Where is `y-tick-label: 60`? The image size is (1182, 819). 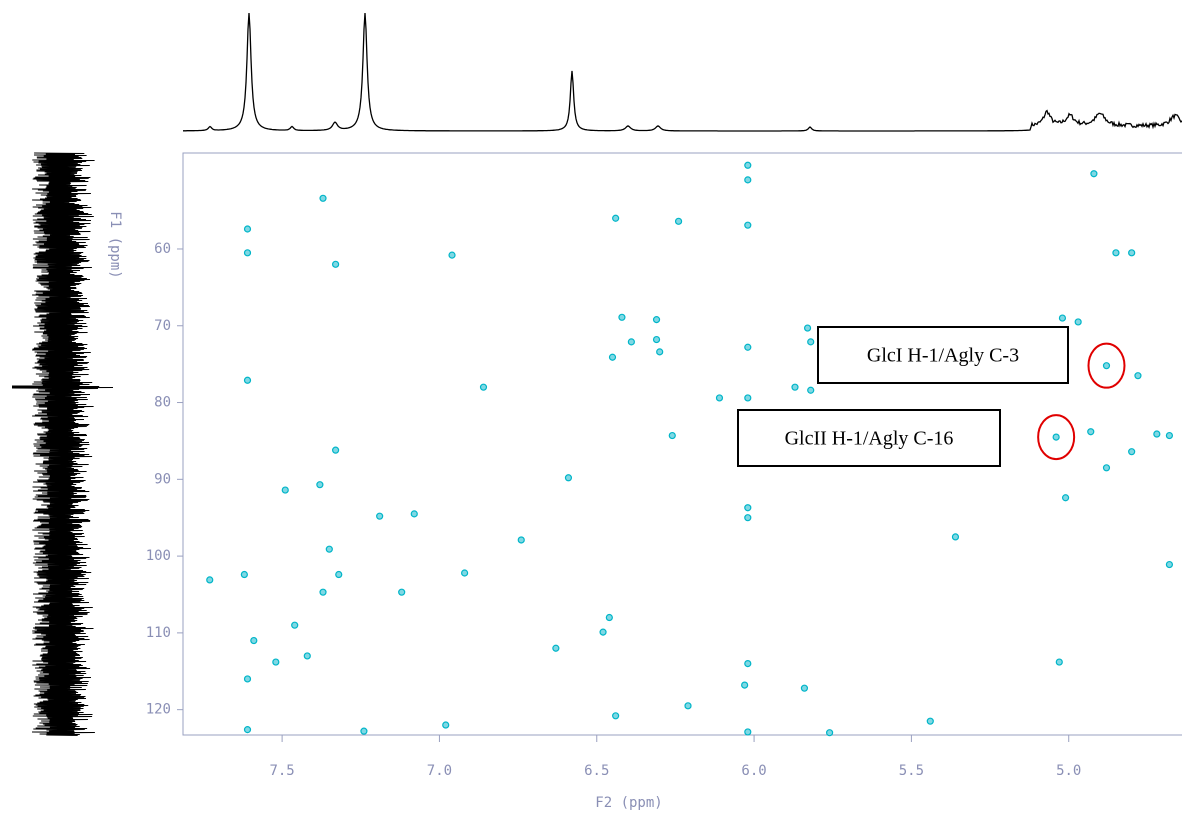
y-tick-label: 60 is located at coordinates (162, 249).